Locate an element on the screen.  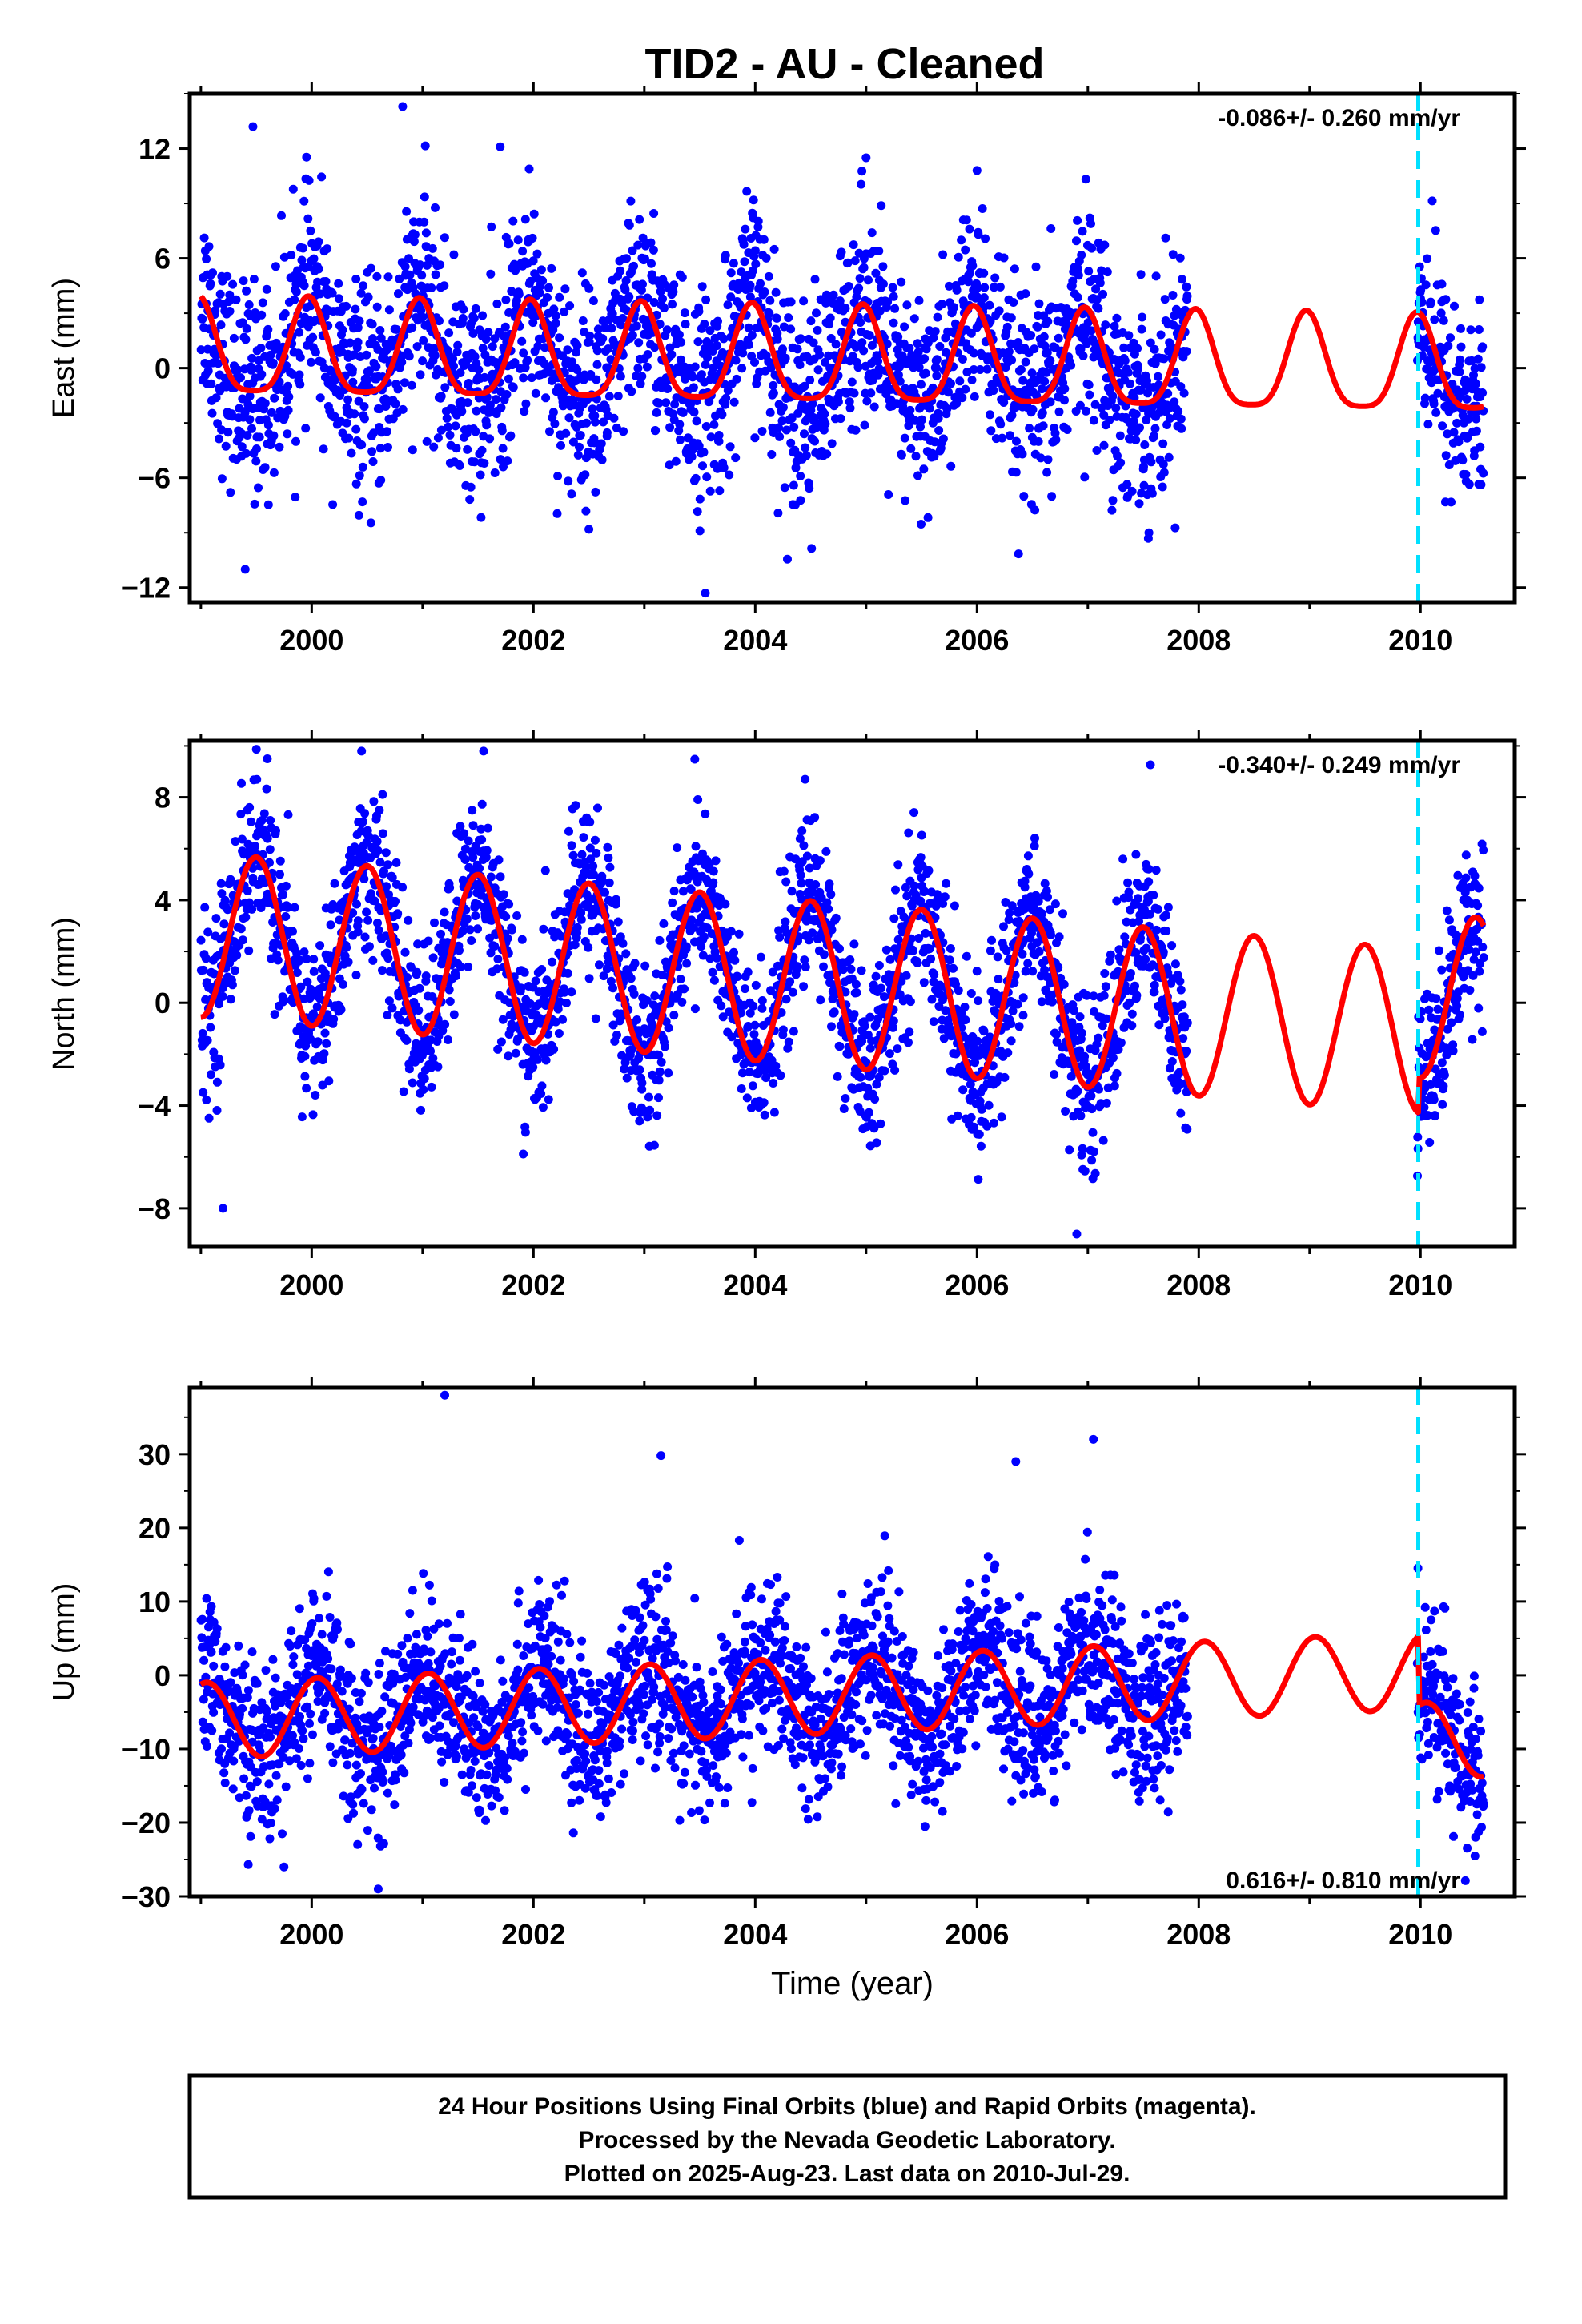
outlier-point is located at coordinates (245, 569).